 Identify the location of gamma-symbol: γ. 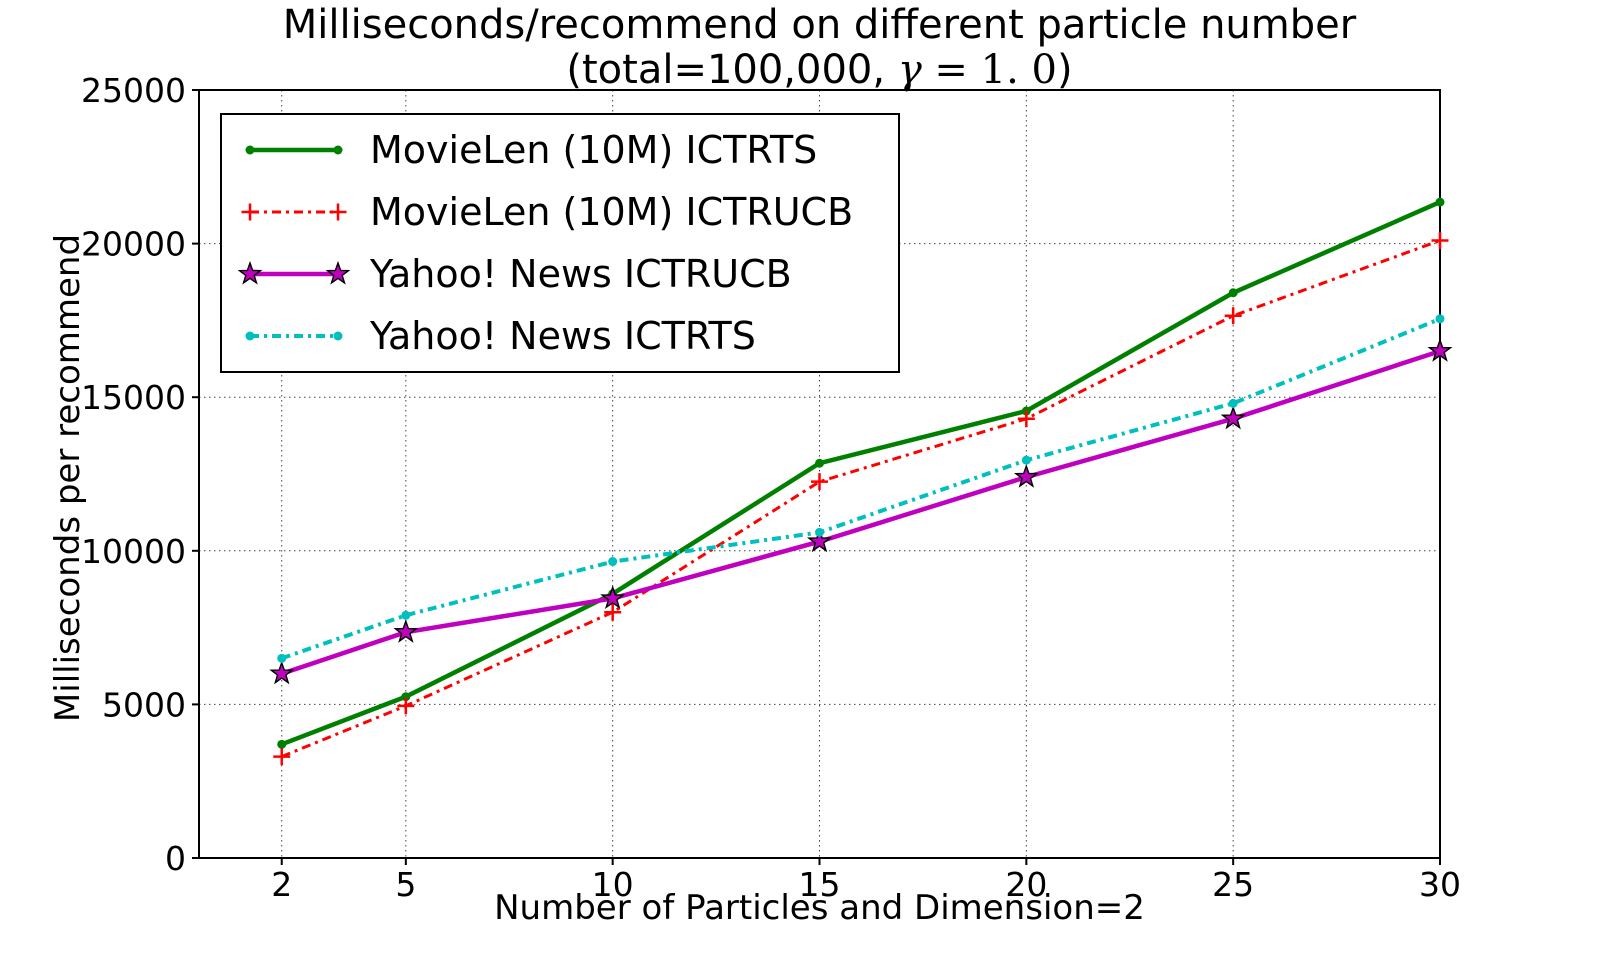
(909, 70).